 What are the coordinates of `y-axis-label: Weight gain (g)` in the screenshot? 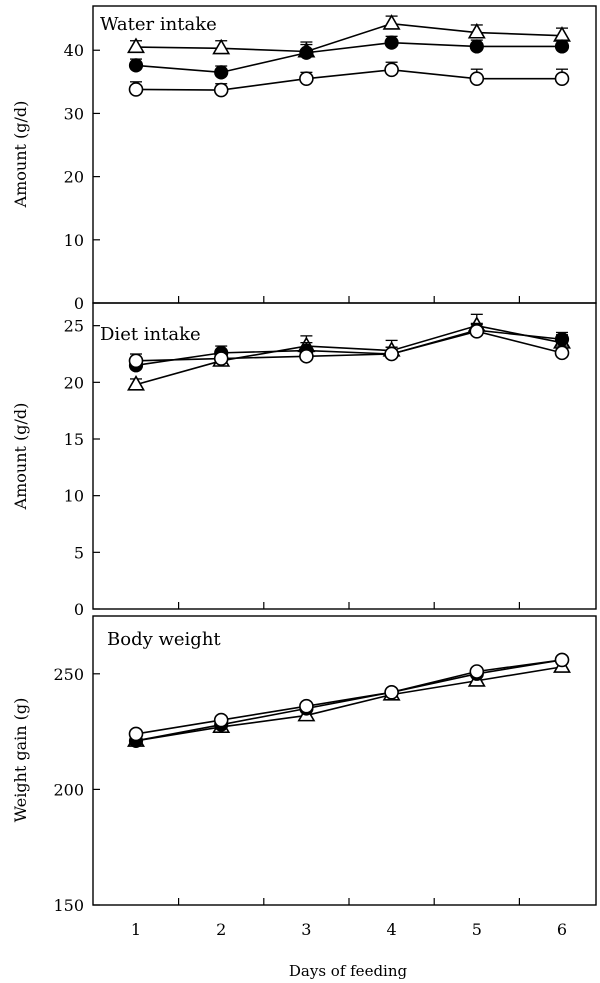 It's located at (20, 760).